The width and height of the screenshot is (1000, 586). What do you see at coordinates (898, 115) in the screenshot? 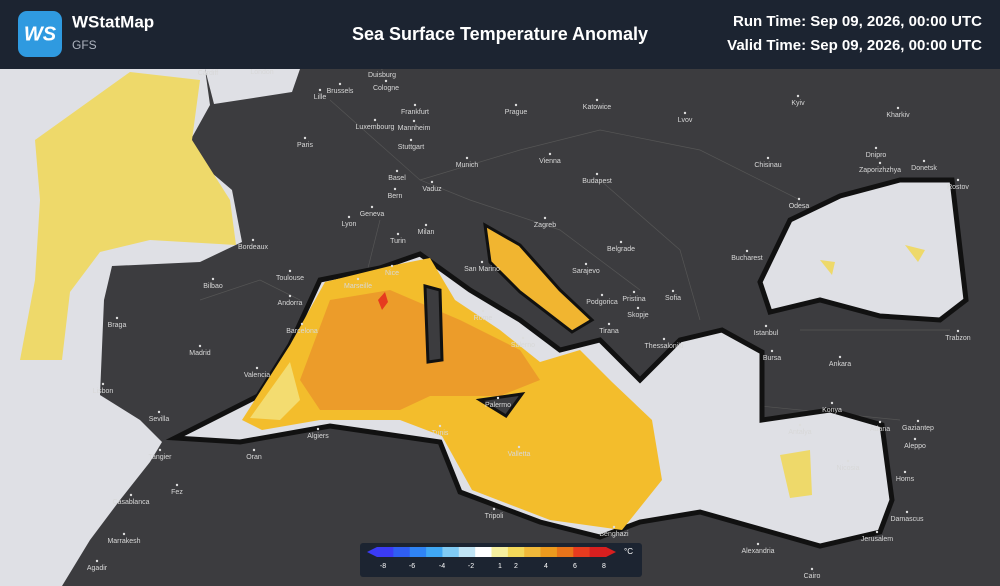
I see `city-label: Kharkiv` at bounding box center [898, 115].